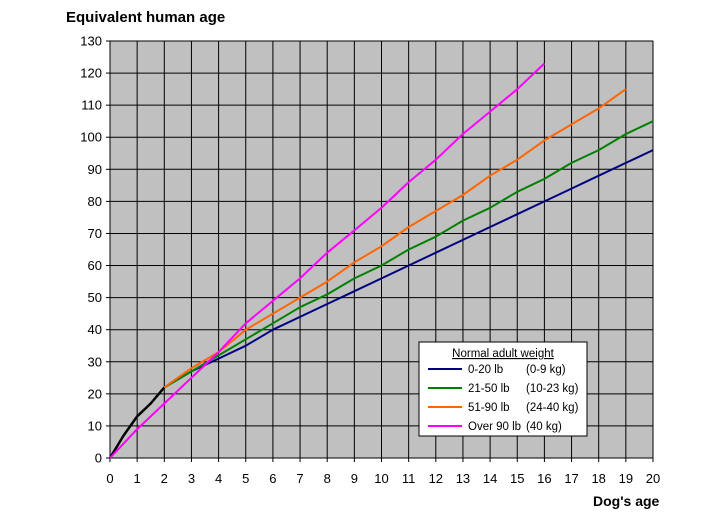  I want to click on x-tick-label: 17, so click(571, 478).